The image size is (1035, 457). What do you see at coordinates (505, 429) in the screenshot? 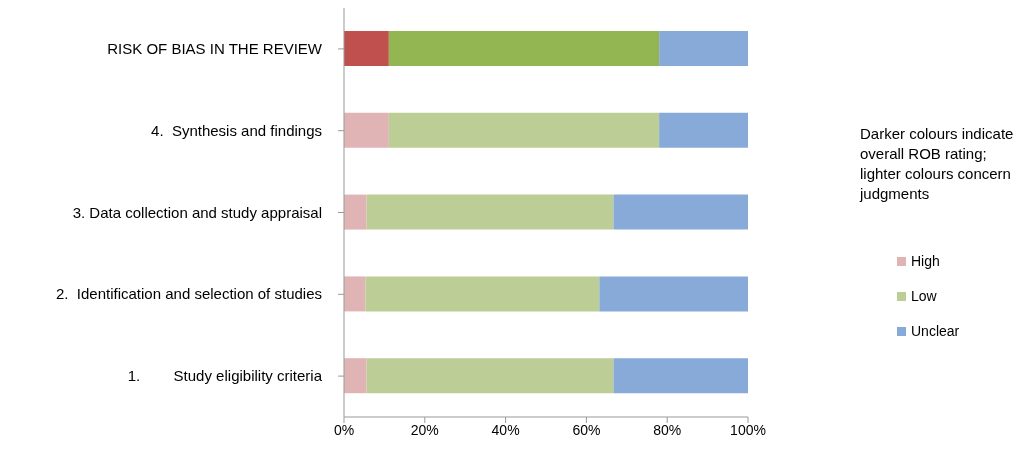
I see `x-tick-label: 40%` at bounding box center [505, 429].